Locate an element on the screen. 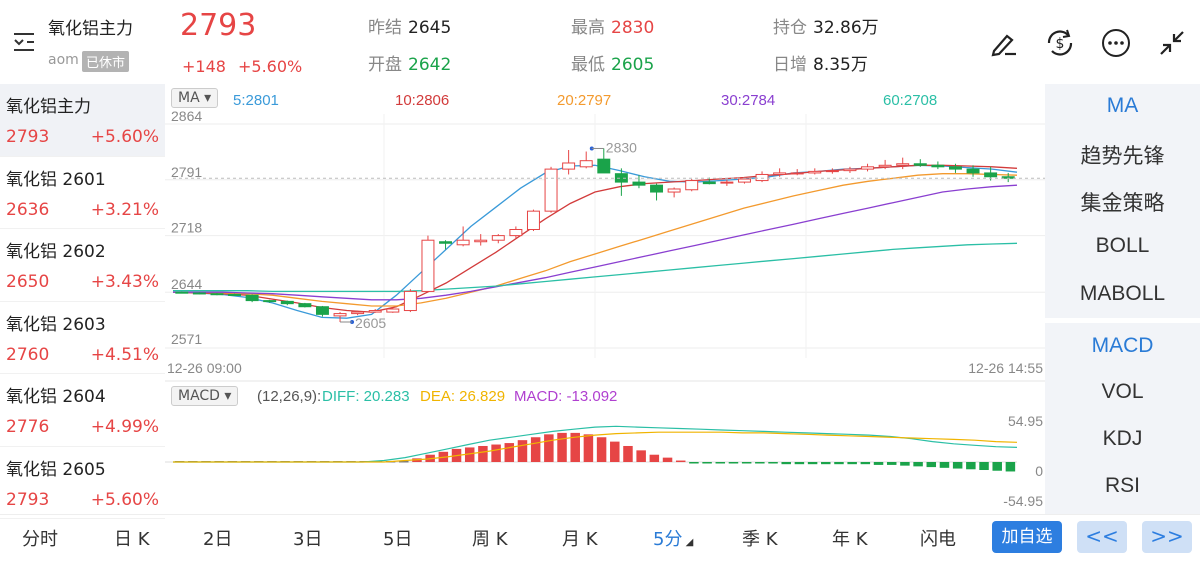  draw-pen-icon is located at coordinates (1004, 43).